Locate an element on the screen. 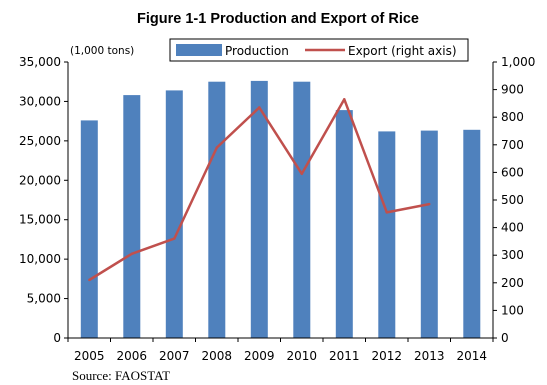 This screenshot has width=547, height=385. export-point-2009 is located at coordinates (259, 107).